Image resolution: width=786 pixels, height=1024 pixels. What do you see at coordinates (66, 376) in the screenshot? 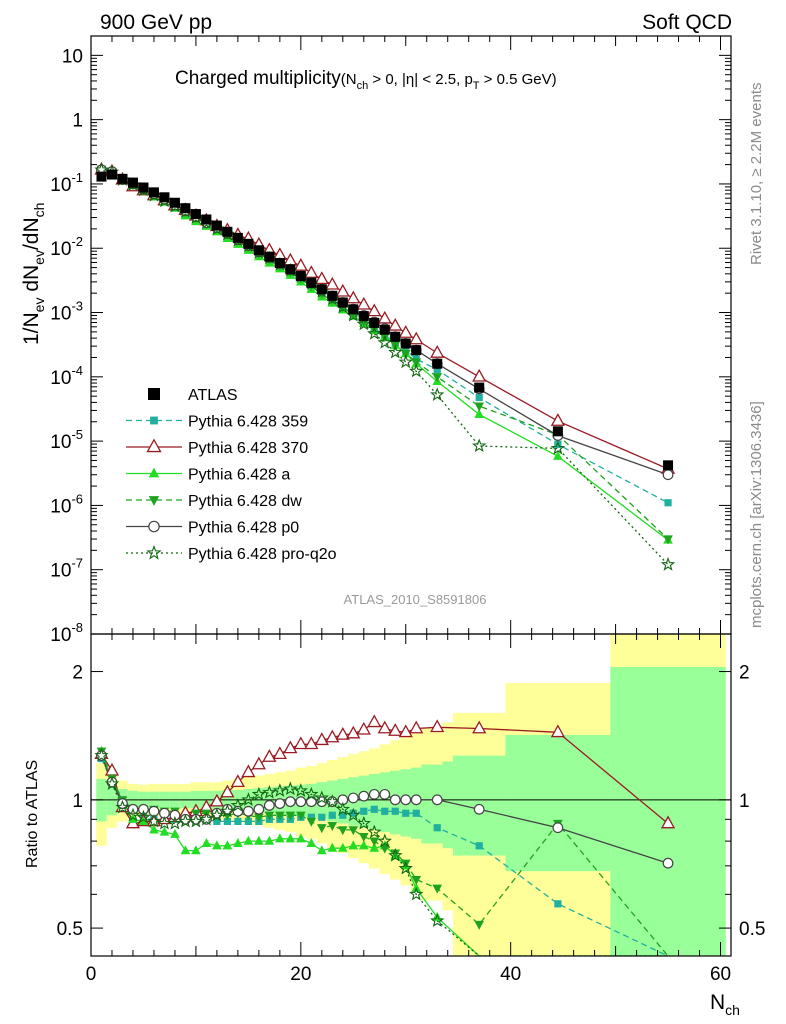
I see `main-ytick-label-5: 10⁻⁴` at bounding box center [66, 376].